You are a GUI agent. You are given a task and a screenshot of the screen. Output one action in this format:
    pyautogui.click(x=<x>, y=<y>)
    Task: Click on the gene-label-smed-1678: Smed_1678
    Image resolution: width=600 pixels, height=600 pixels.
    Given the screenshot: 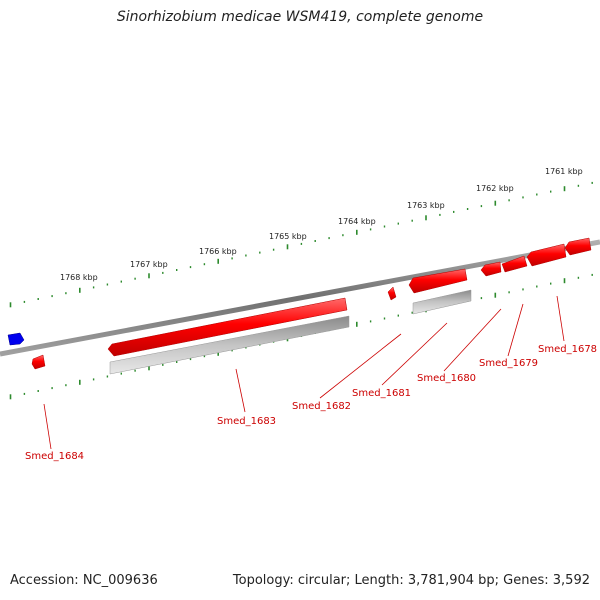 What is the action you would take?
    pyautogui.click(x=567, y=349)
    